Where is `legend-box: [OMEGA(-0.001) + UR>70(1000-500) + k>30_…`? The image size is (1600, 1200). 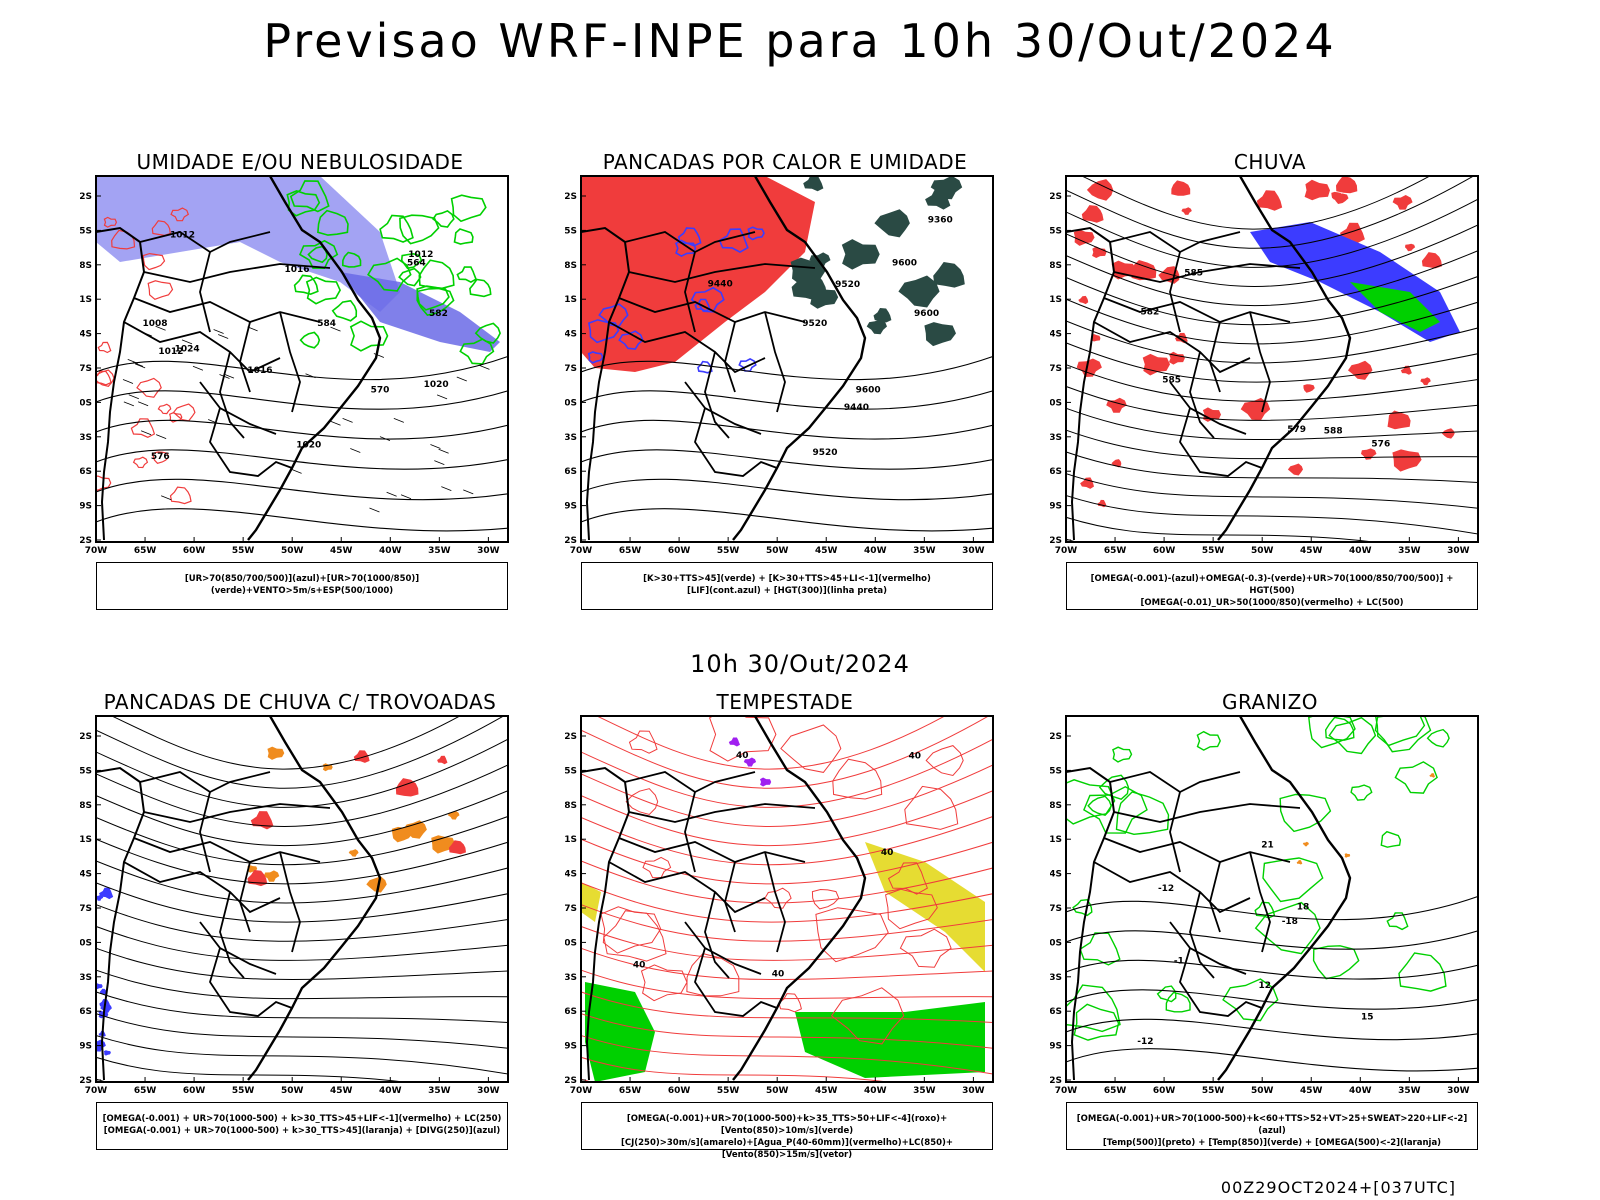 legend-box: [OMEGA(-0.001) + UR>70(1000-500) + k>30_… is located at coordinates (302, 1126).